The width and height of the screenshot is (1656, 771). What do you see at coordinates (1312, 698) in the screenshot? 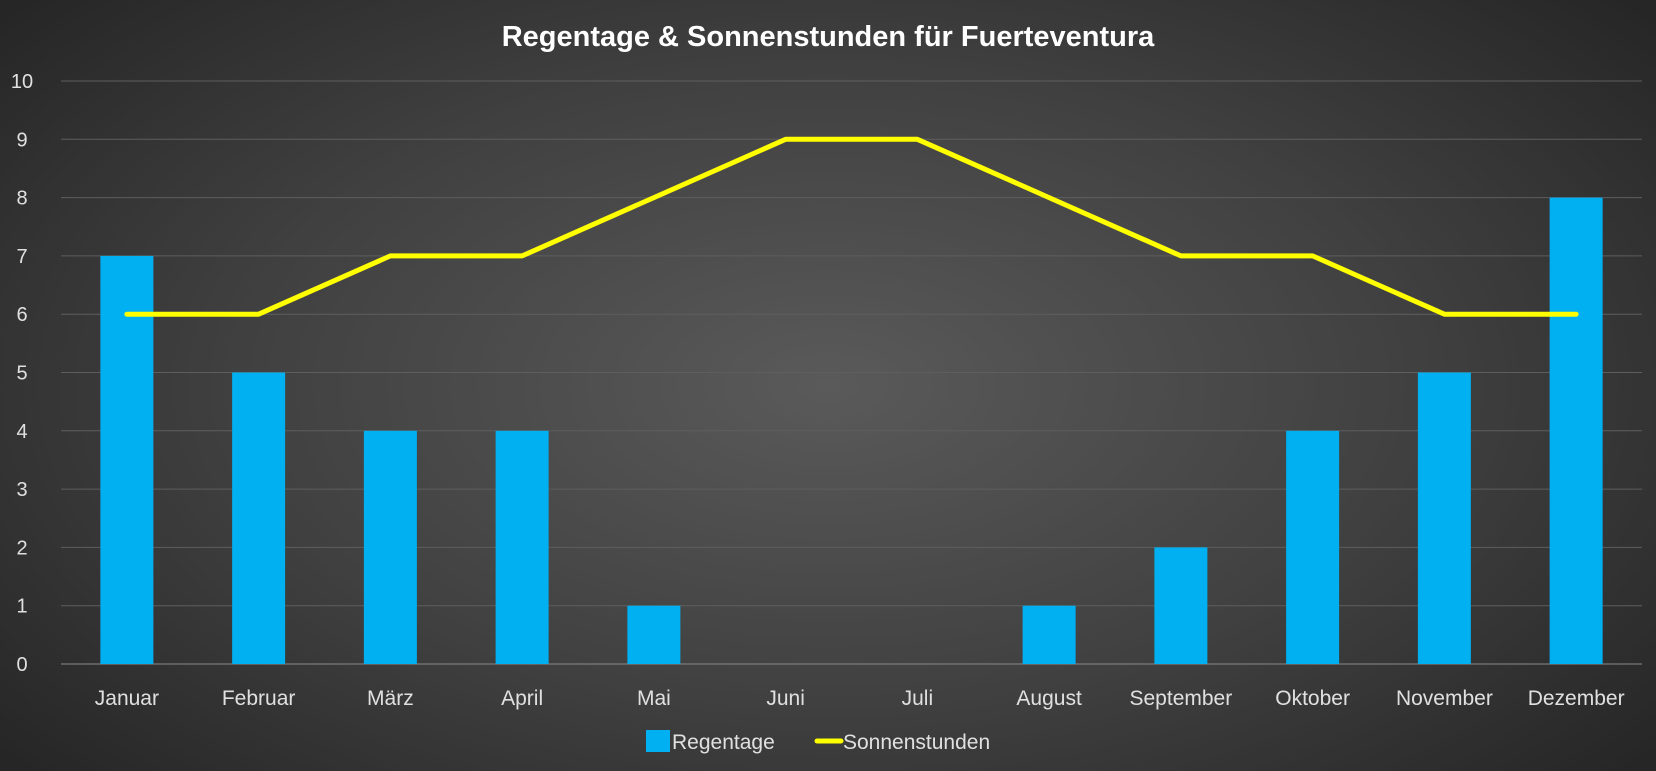
I see `x-tick-label: Oktober` at bounding box center [1312, 698].